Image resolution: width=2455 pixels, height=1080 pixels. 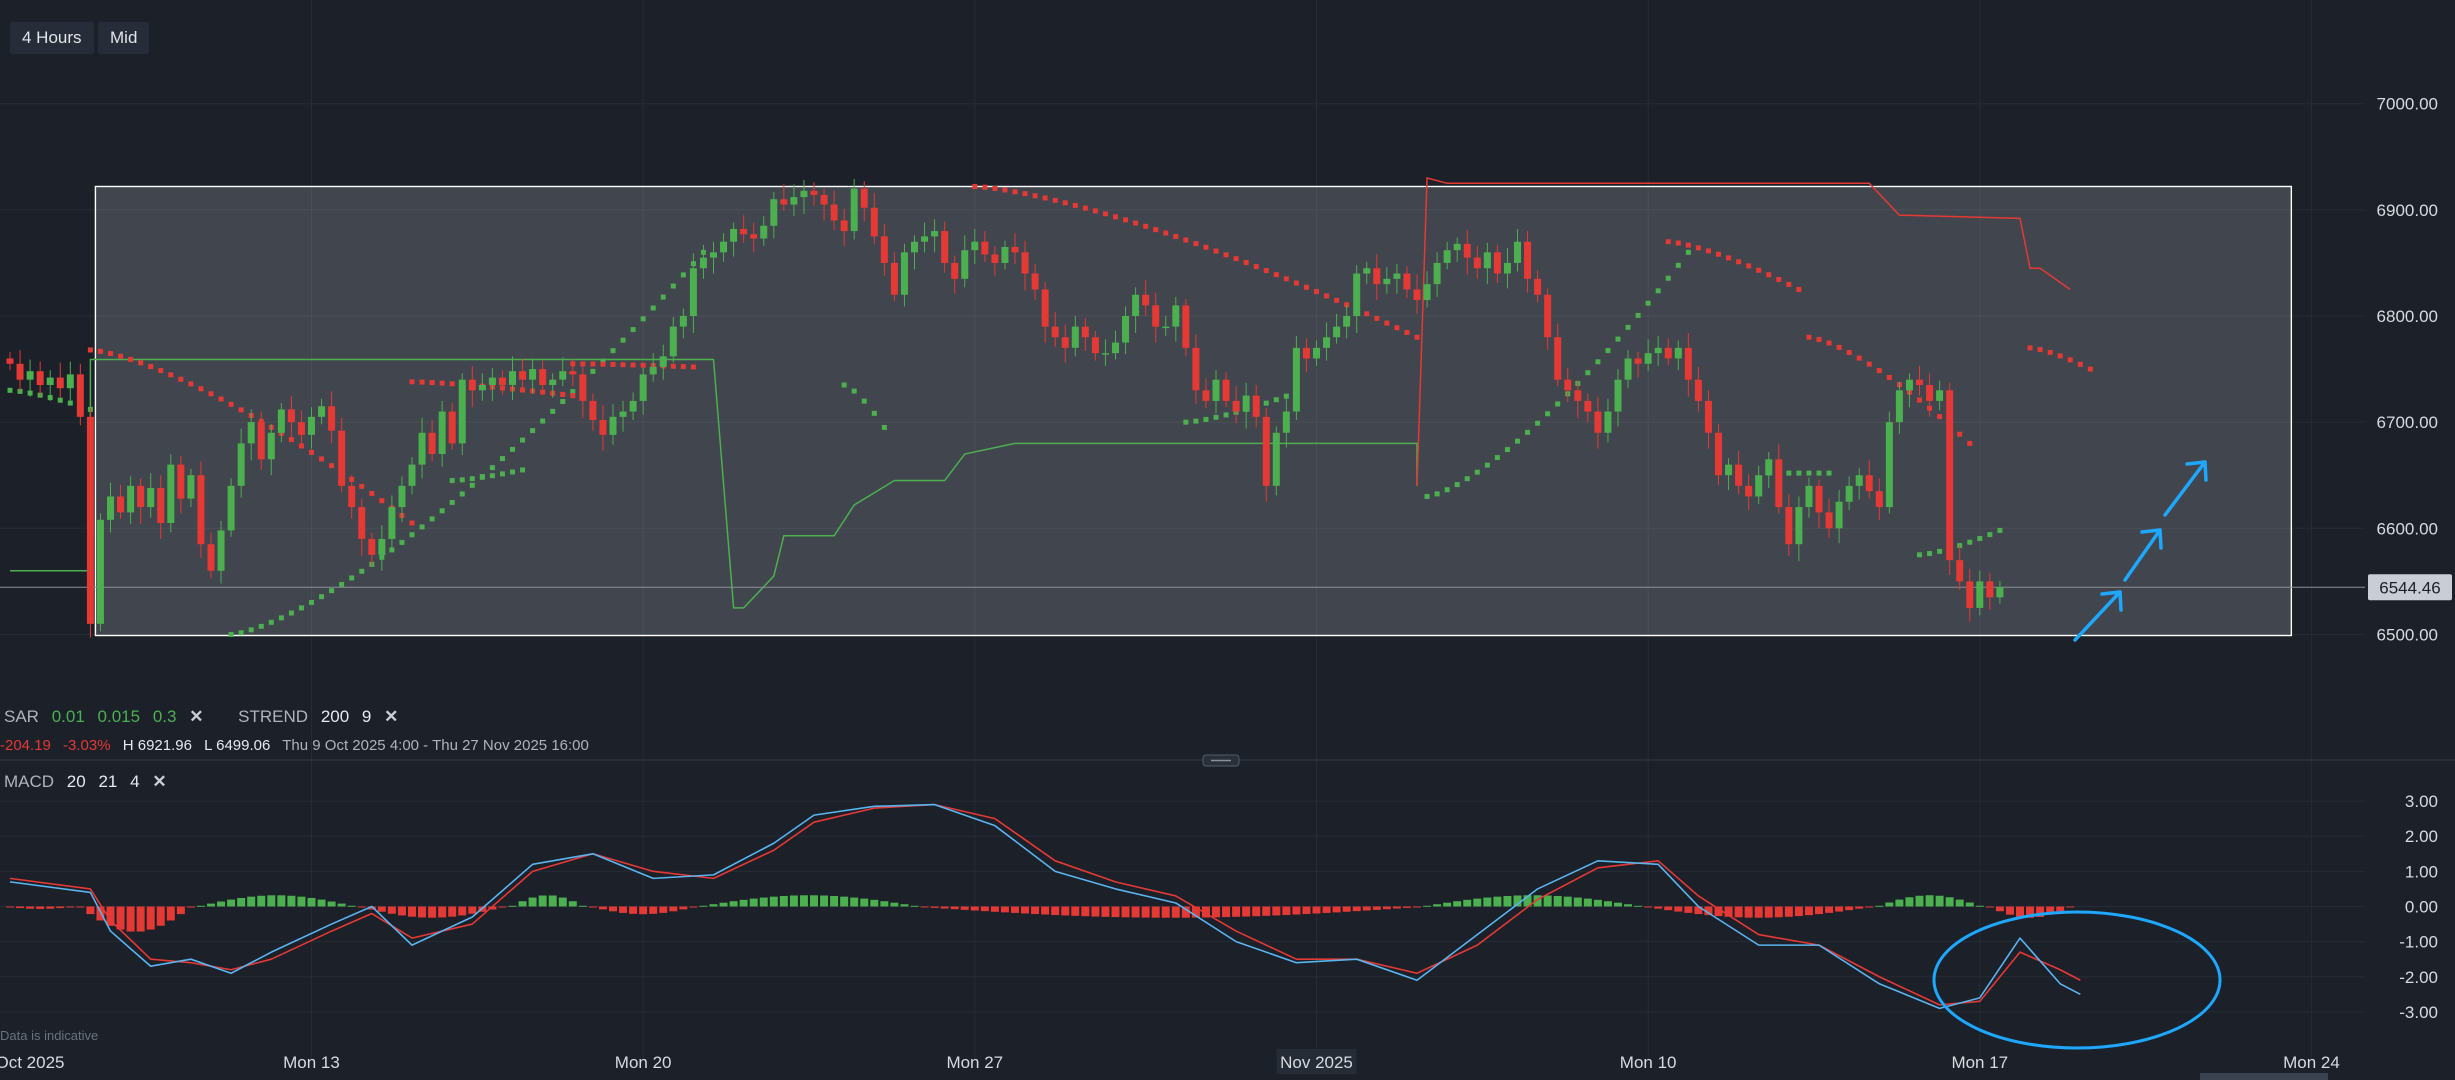 What do you see at coordinates (322, 716) in the screenshot?
I see `strend-legend: STREND 200 9 ✕` at bounding box center [322, 716].